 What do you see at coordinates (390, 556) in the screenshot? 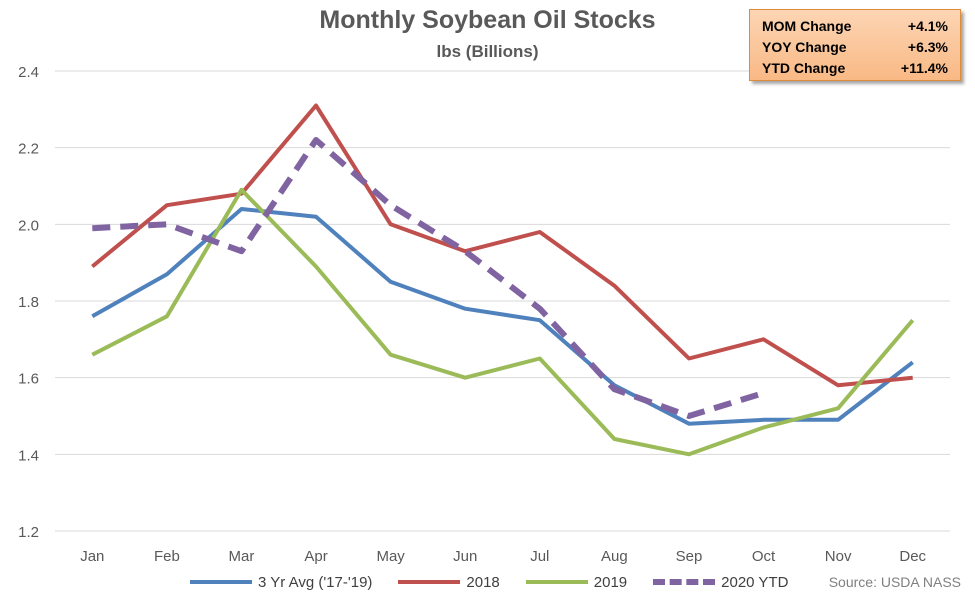
I see `x-tick-label: May` at bounding box center [390, 556].